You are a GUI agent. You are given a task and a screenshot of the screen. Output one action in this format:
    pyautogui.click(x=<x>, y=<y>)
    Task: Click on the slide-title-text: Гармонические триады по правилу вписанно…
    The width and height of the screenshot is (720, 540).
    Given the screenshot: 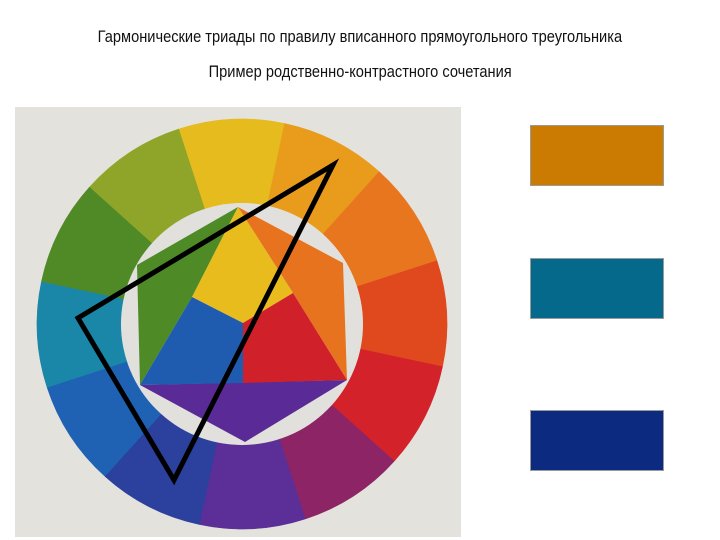 What is the action you would take?
    pyautogui.click(x=360, y=36)
    